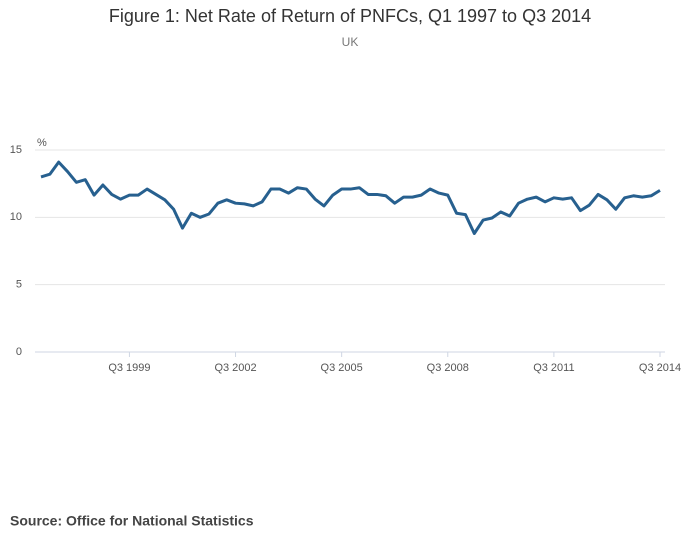 This screenshot has width=700, height=554. What do you see at coordinates (129, 368) in the screenshot?
I see `x-tick-label: Q3 1999` at bounding box center [129, 368].